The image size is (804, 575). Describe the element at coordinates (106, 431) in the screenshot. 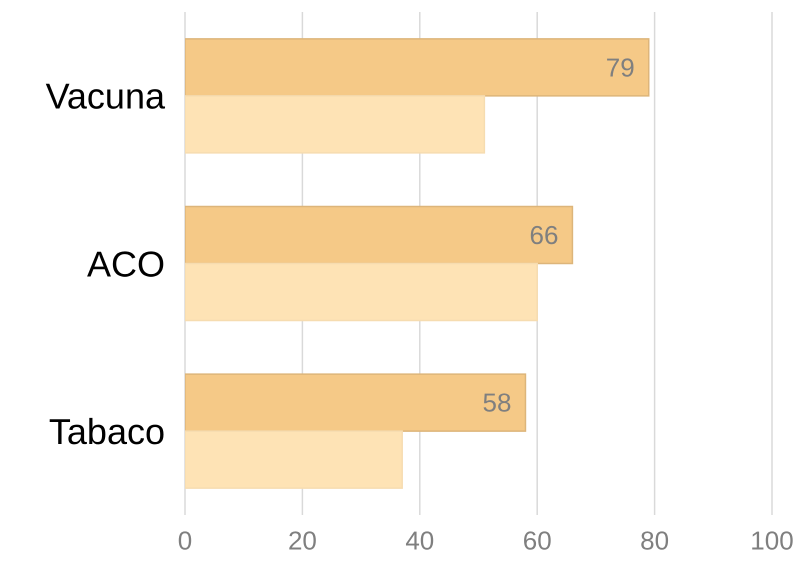

I see `y-tick-label: Tabaco` at that location.